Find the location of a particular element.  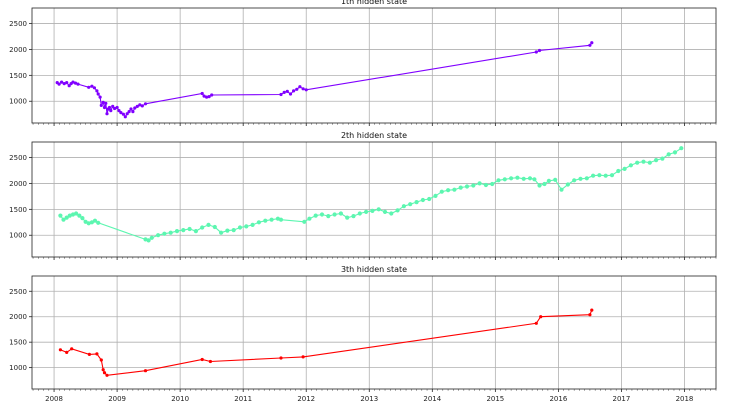

x-tick-label: 2008 is located at coordinates (54, 399).